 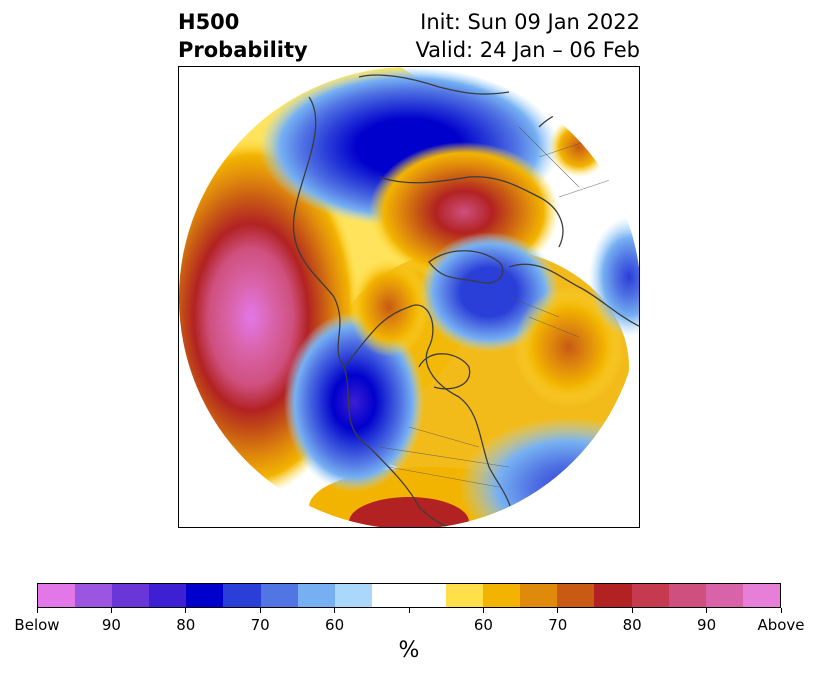 What do you see at coordinates (530, 22) in the screenshot?
I see `init-date: Init: Sun 09 Jan 2022` at bounding box center [530, 22].